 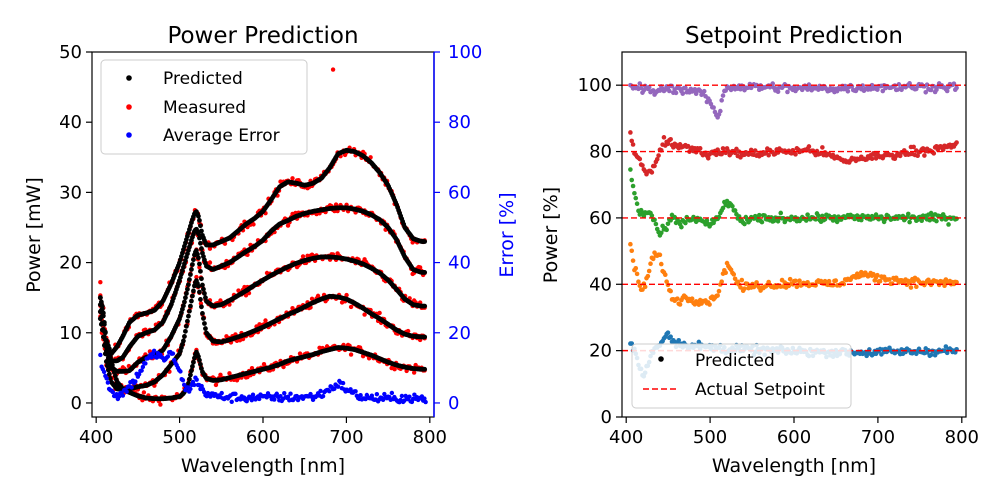 I want to click on setpoint-y-axis-label: Power [%], so click(x=551, y=235).